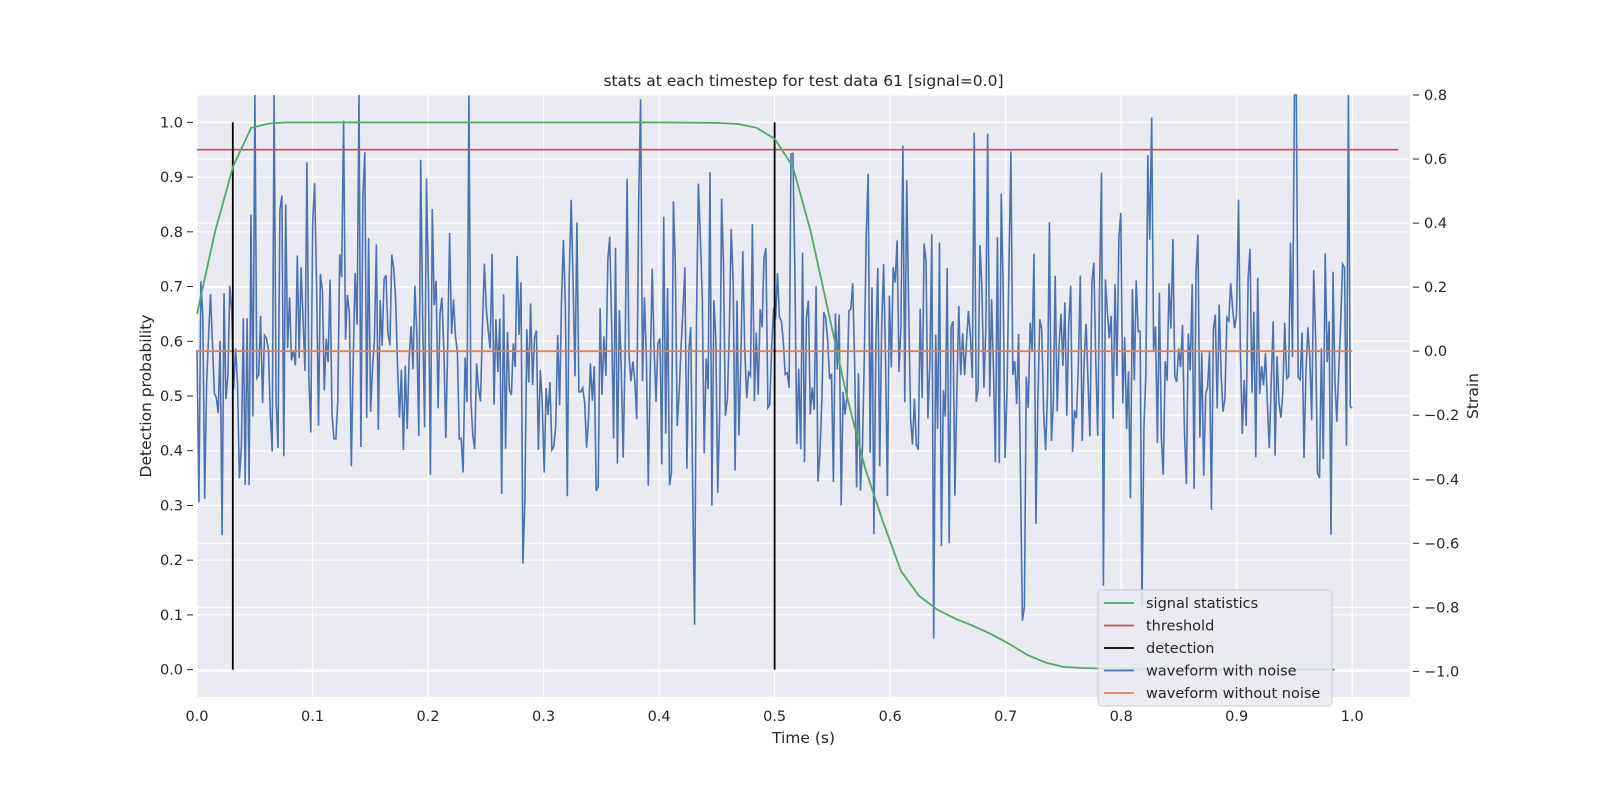  What do you see at coordinates (1180, 649) in the screenshot?
I see `legend-label: detection` at bounding box center [1180, 649].